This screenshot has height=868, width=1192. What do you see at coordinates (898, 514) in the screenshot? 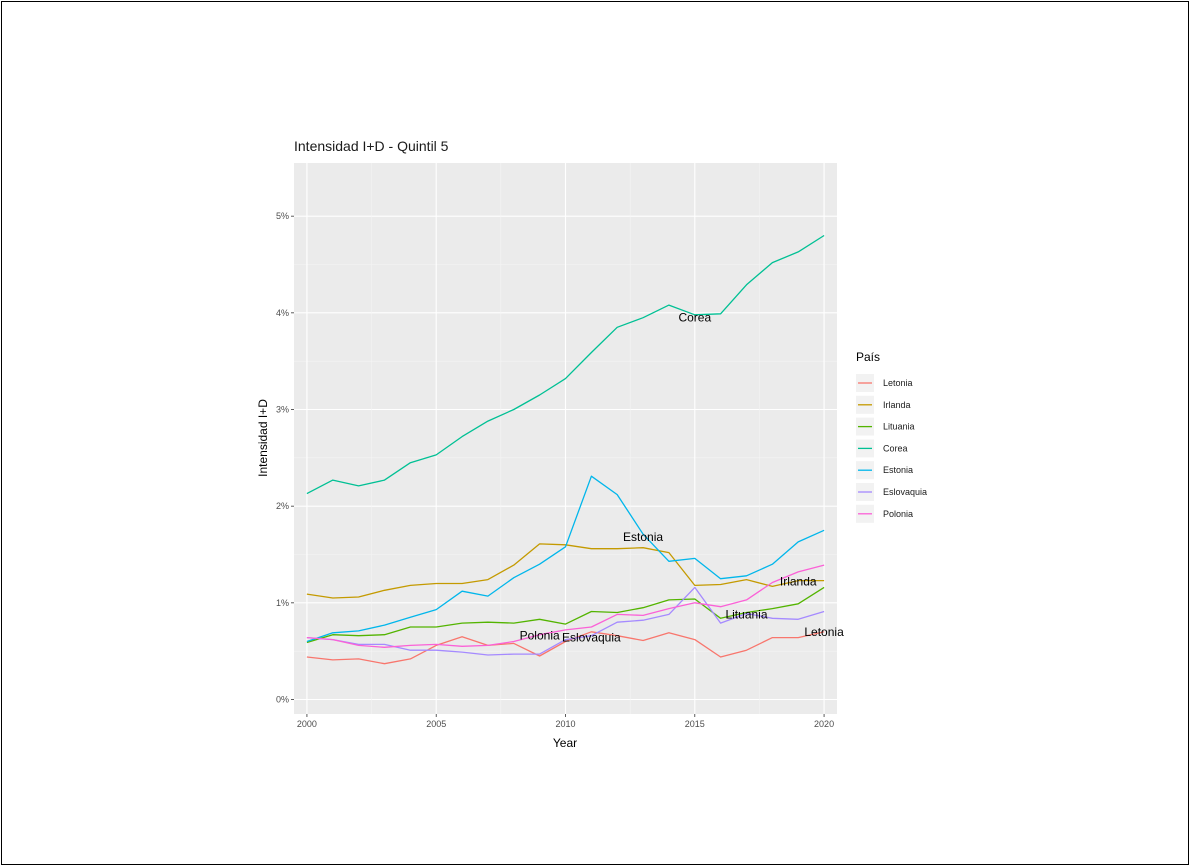
I see `legend-label-polonia: Polonia` at bounding box center [898, 514].